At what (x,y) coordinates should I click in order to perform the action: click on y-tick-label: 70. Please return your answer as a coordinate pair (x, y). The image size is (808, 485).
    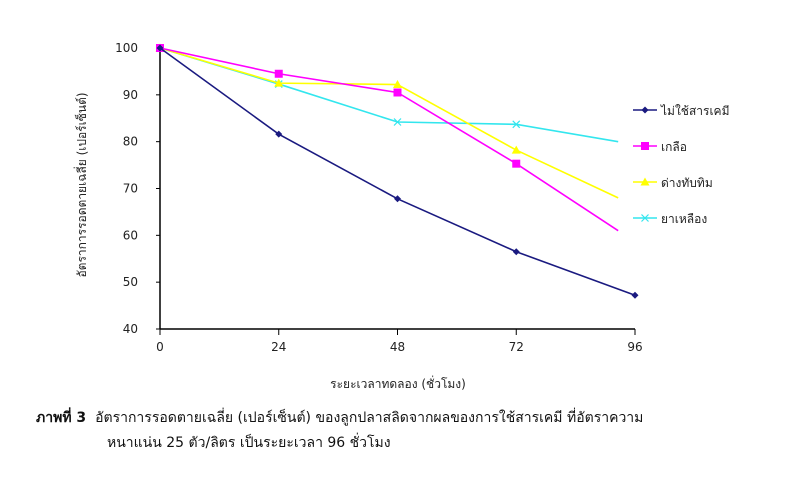
    Looking at the image, I should click on (130, 189).